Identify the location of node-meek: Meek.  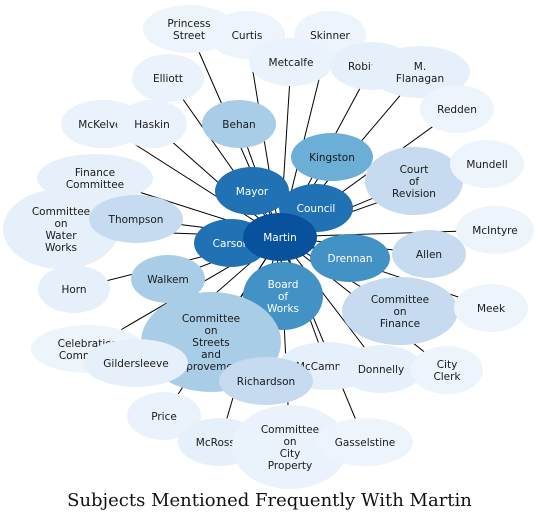
(491, 308).